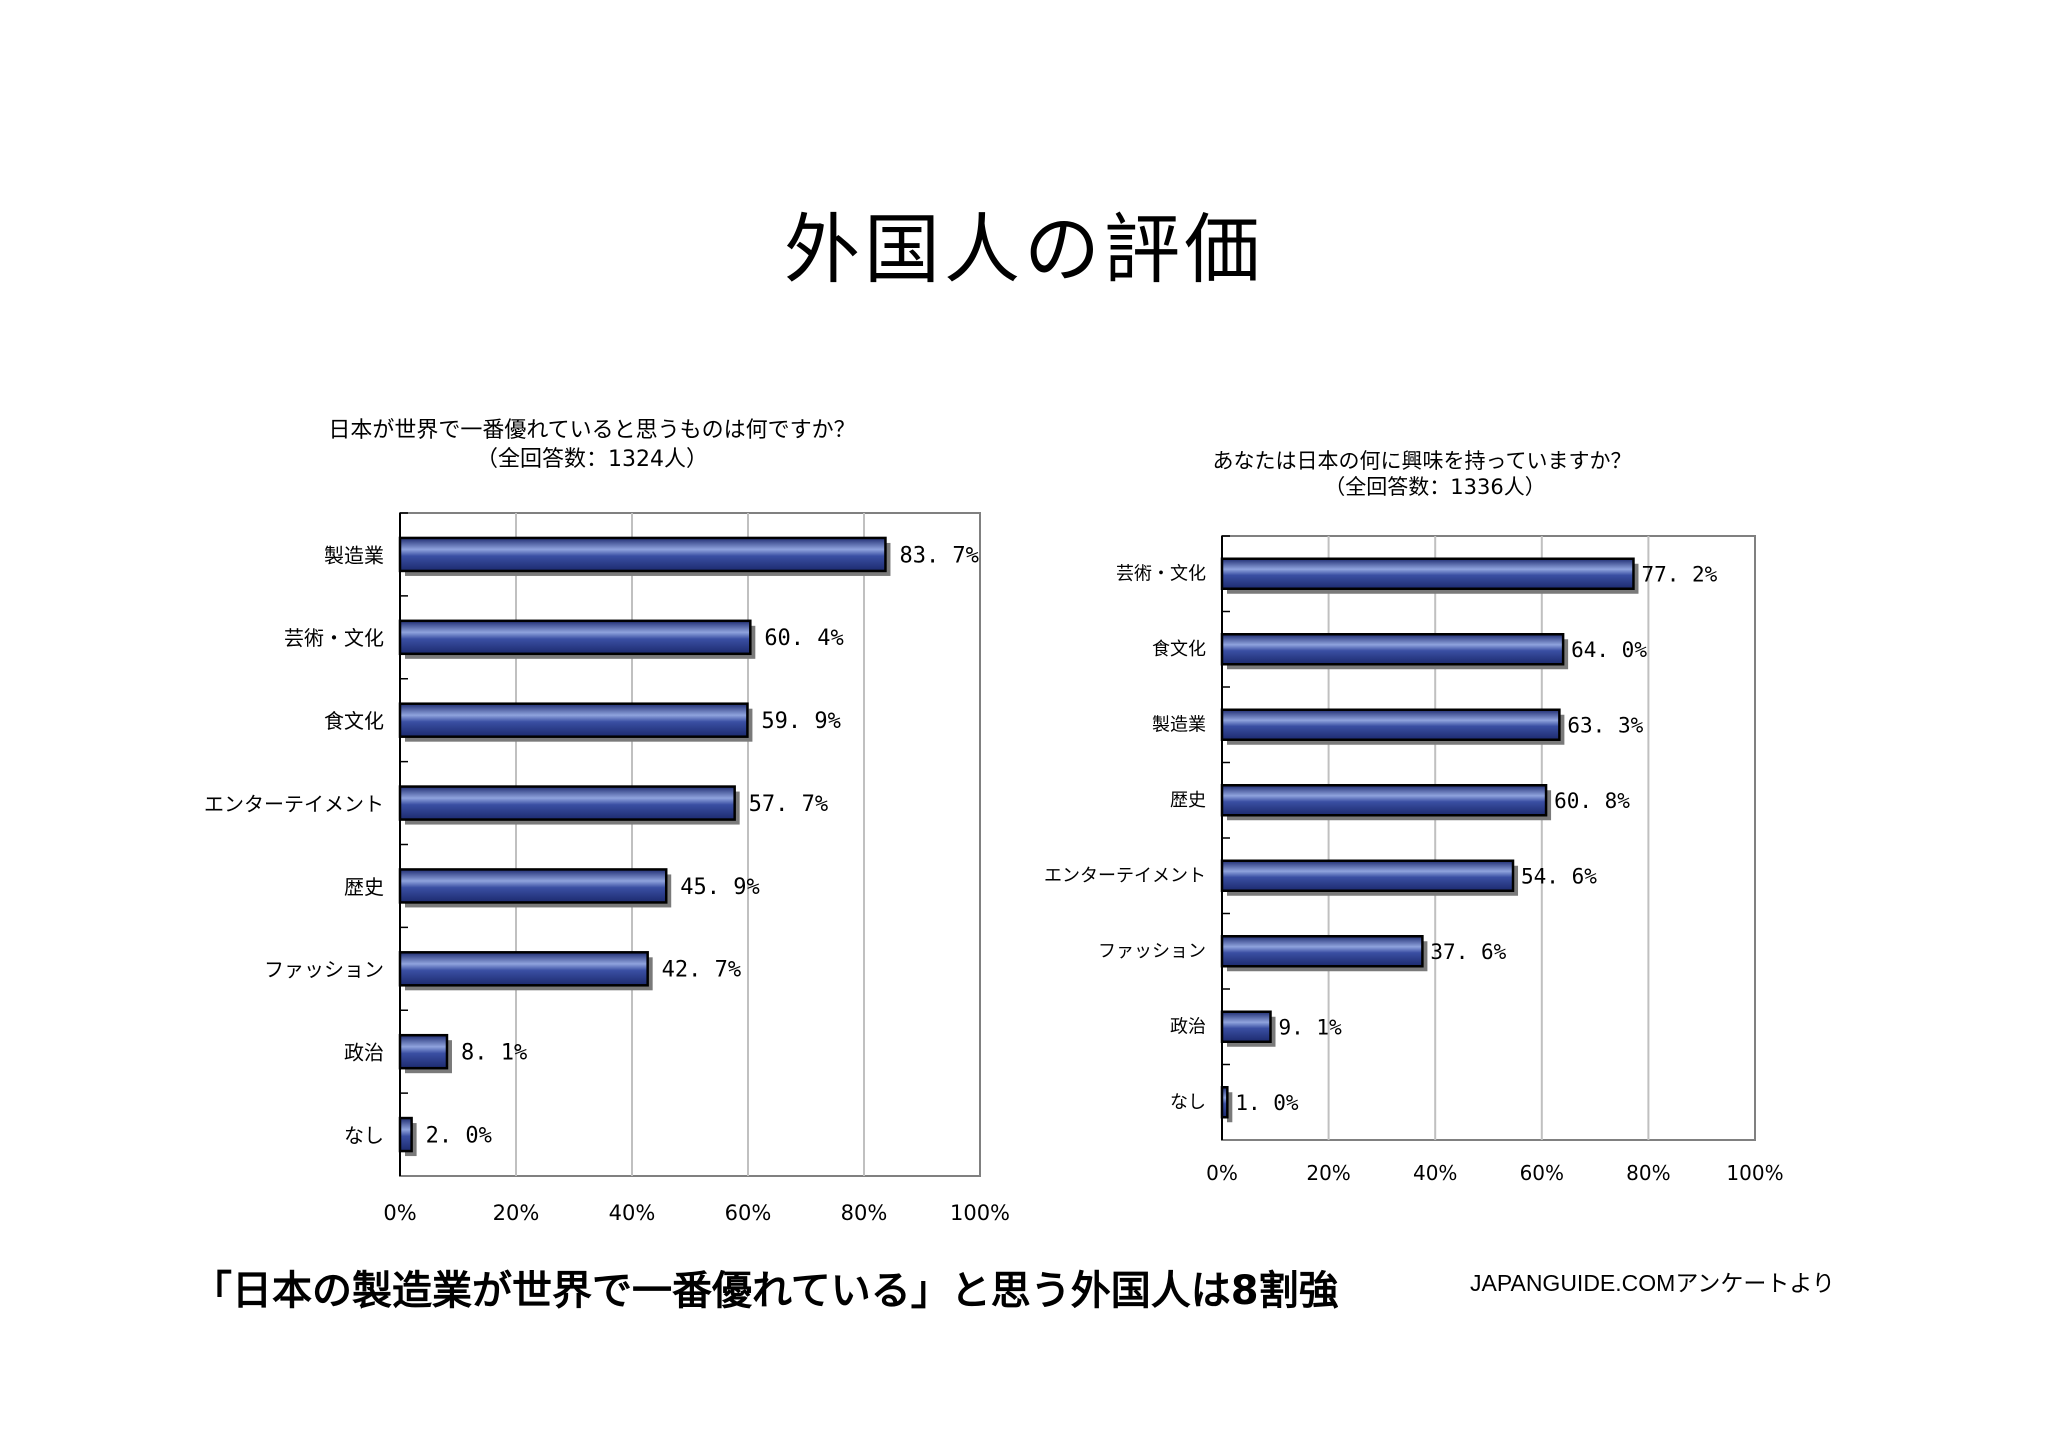 The height and width of the screenshot is (1447, 2048). Describe the element at coordinates (803, 638) in the screenshot. I see `bar-value-label: 60. 4%` at that location.